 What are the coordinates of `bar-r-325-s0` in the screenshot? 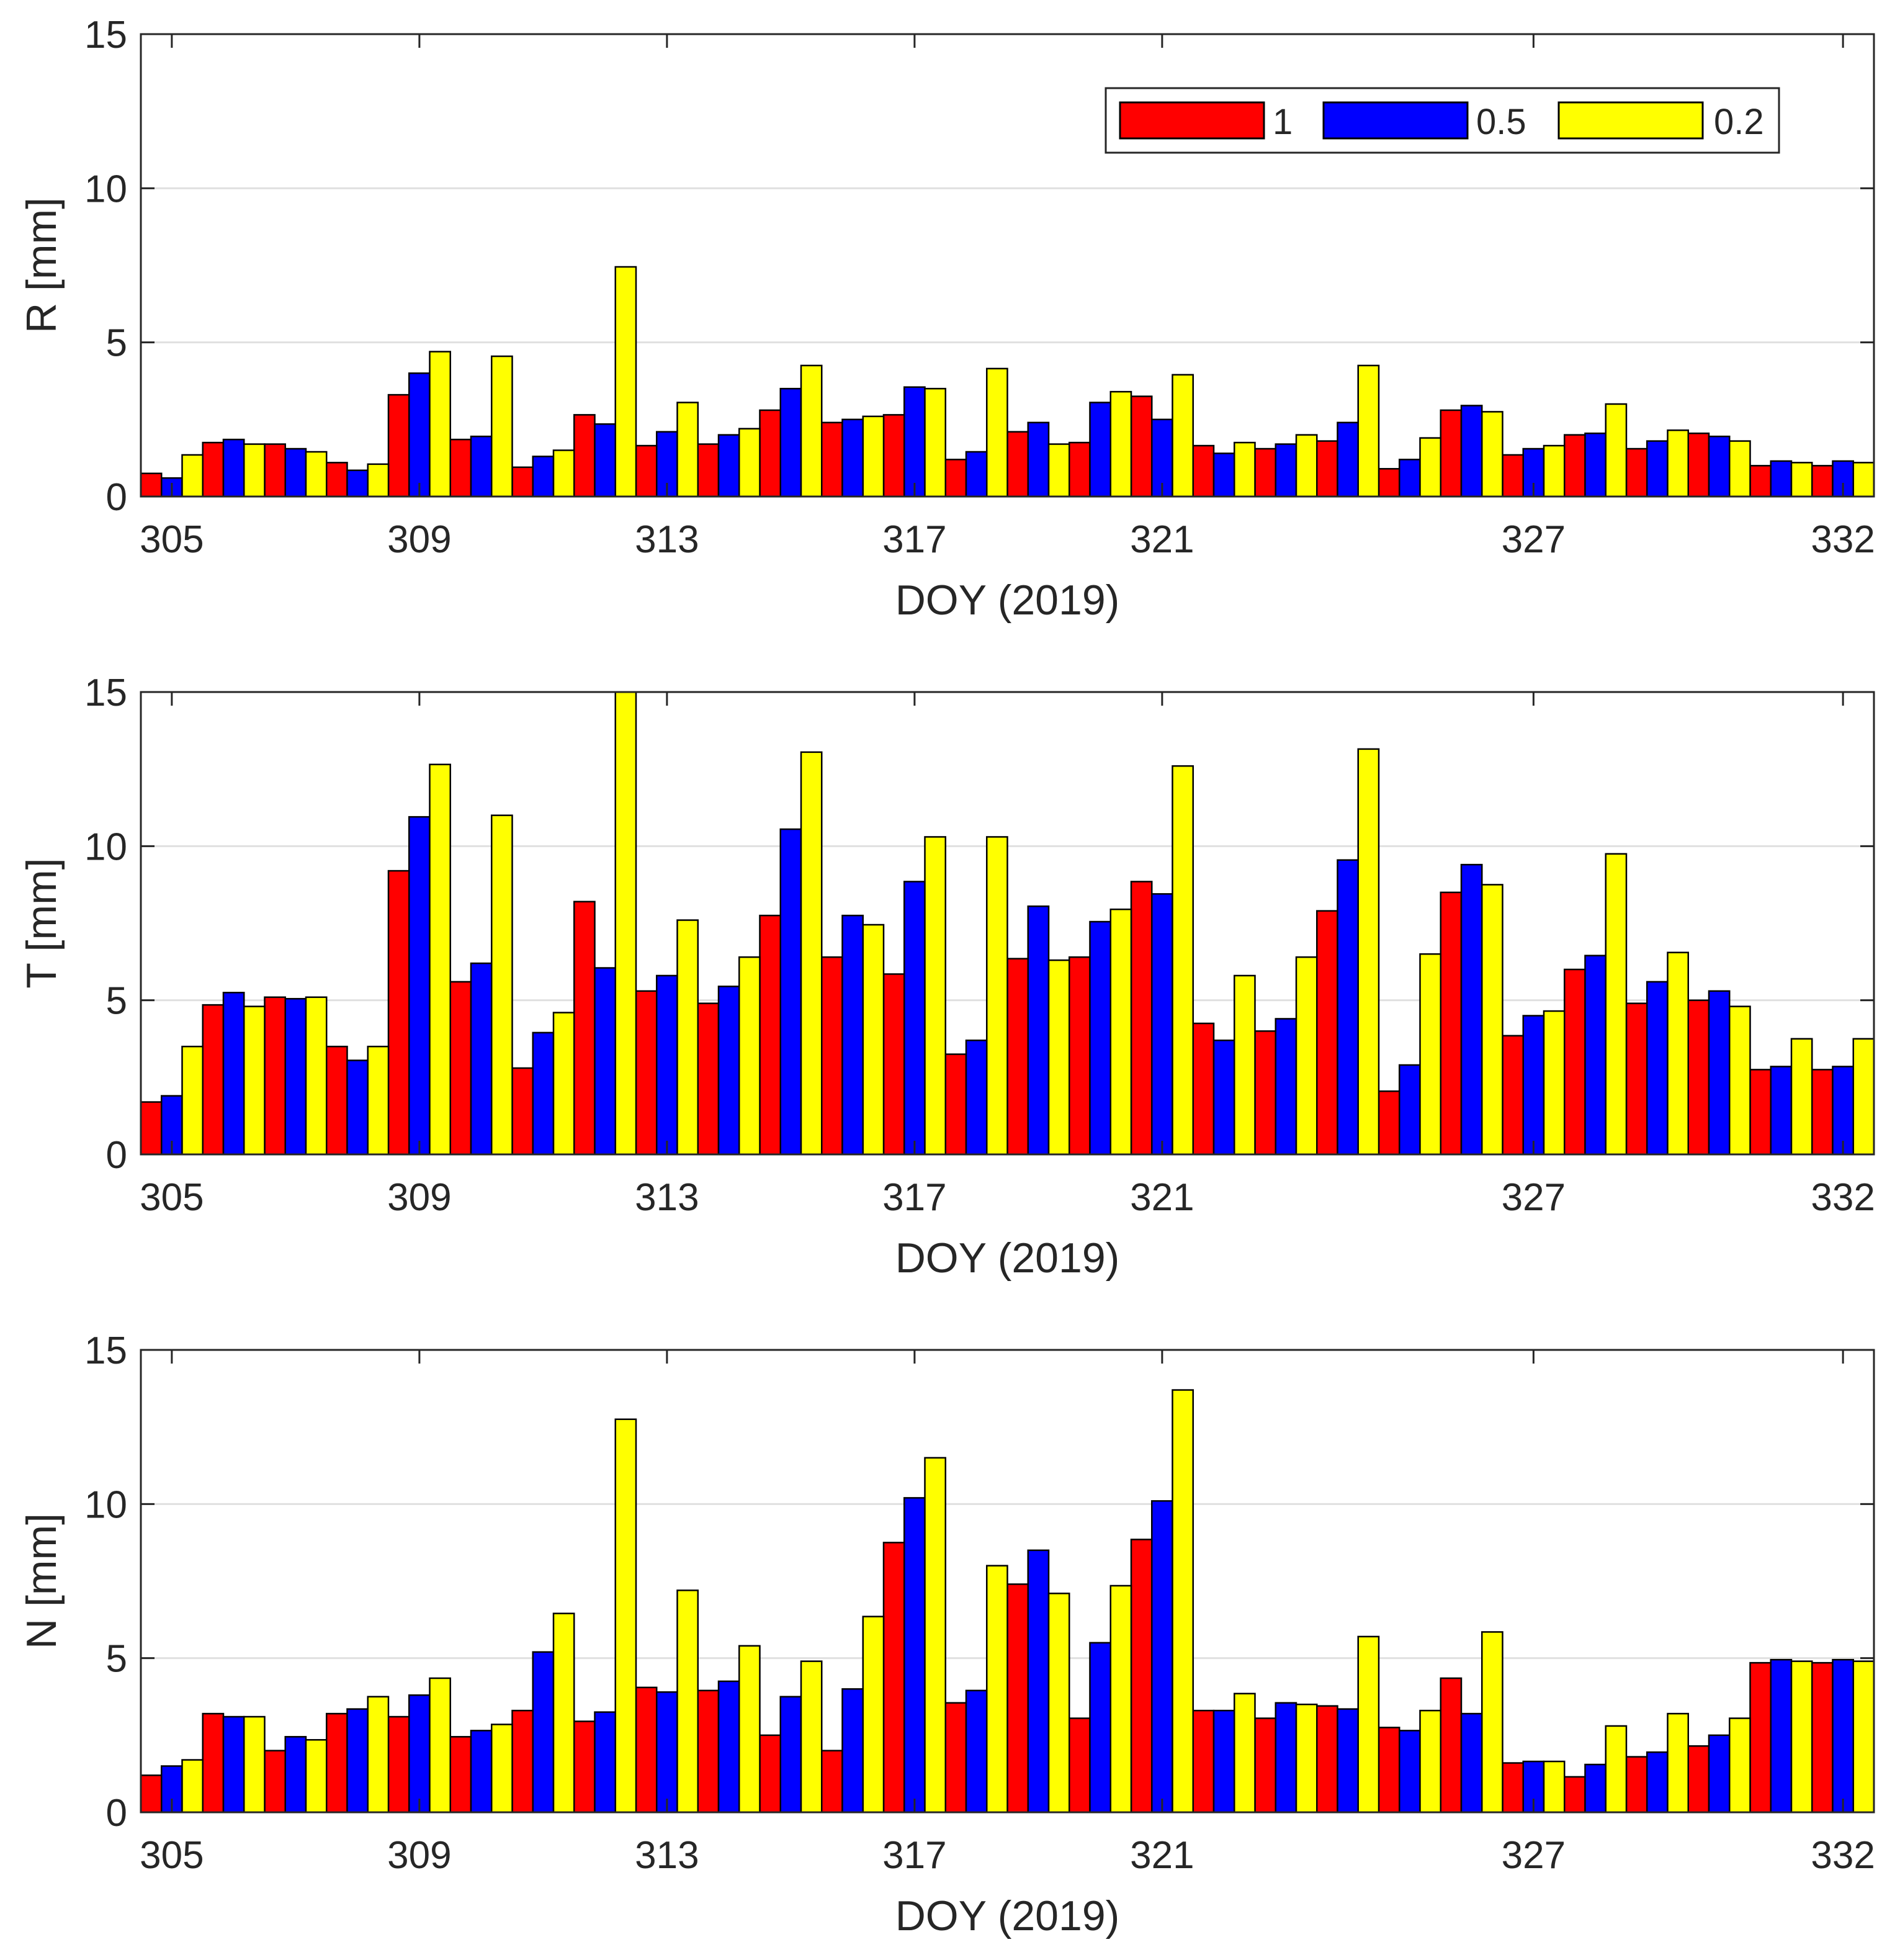 It's located at (1389, 483).